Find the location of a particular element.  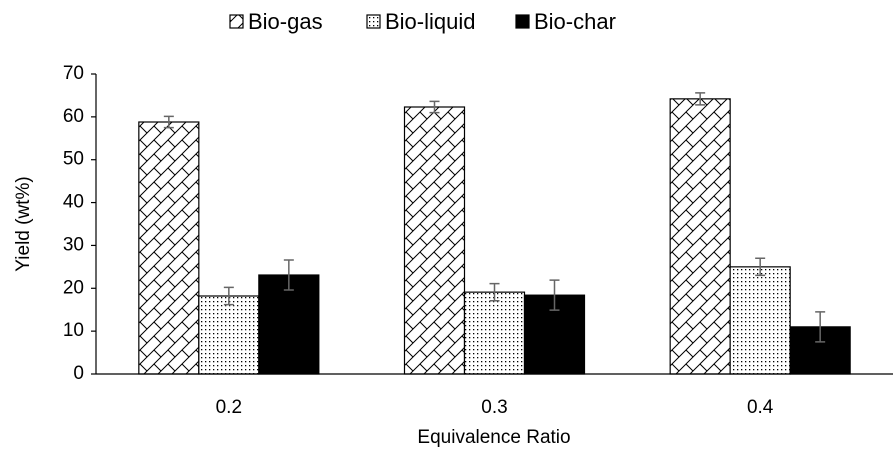

x-tick-label: 0.2 is located at coordinates (229, 407).